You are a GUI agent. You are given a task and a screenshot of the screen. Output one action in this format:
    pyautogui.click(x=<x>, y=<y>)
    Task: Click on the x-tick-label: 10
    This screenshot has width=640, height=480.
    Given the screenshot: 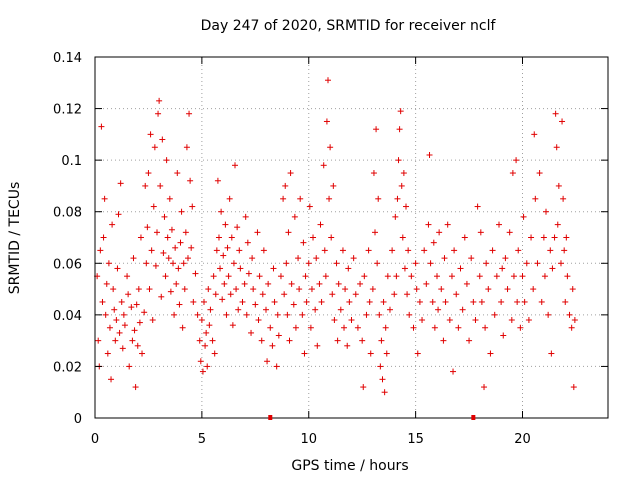 What is the action you would take?
    pyautogui.click(x=308, y=439)
    